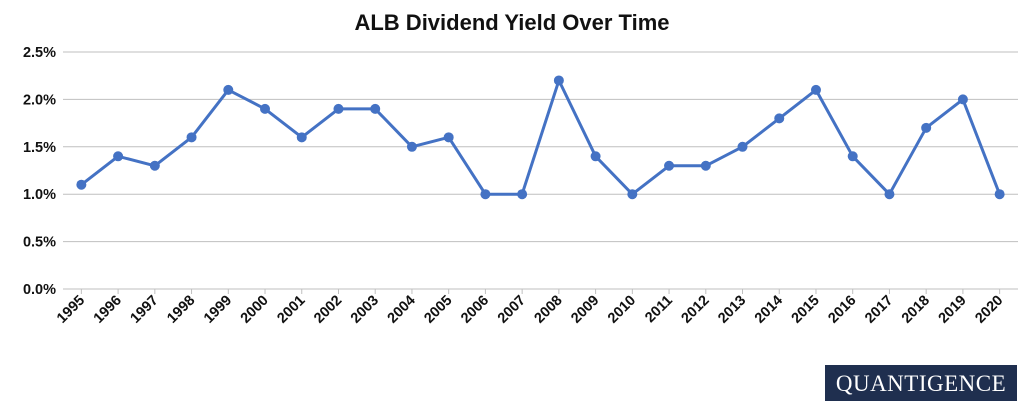  Describe the element at coordinates (989, 310) in the screenshot. I see `x-tick-label: 2020` at that location.